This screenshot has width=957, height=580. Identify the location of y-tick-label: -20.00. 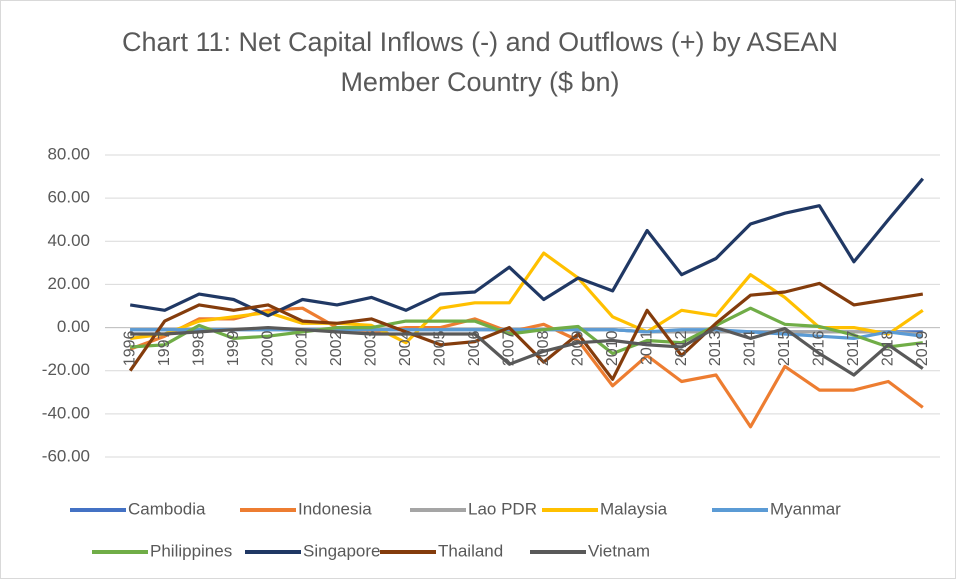
(66, 369).